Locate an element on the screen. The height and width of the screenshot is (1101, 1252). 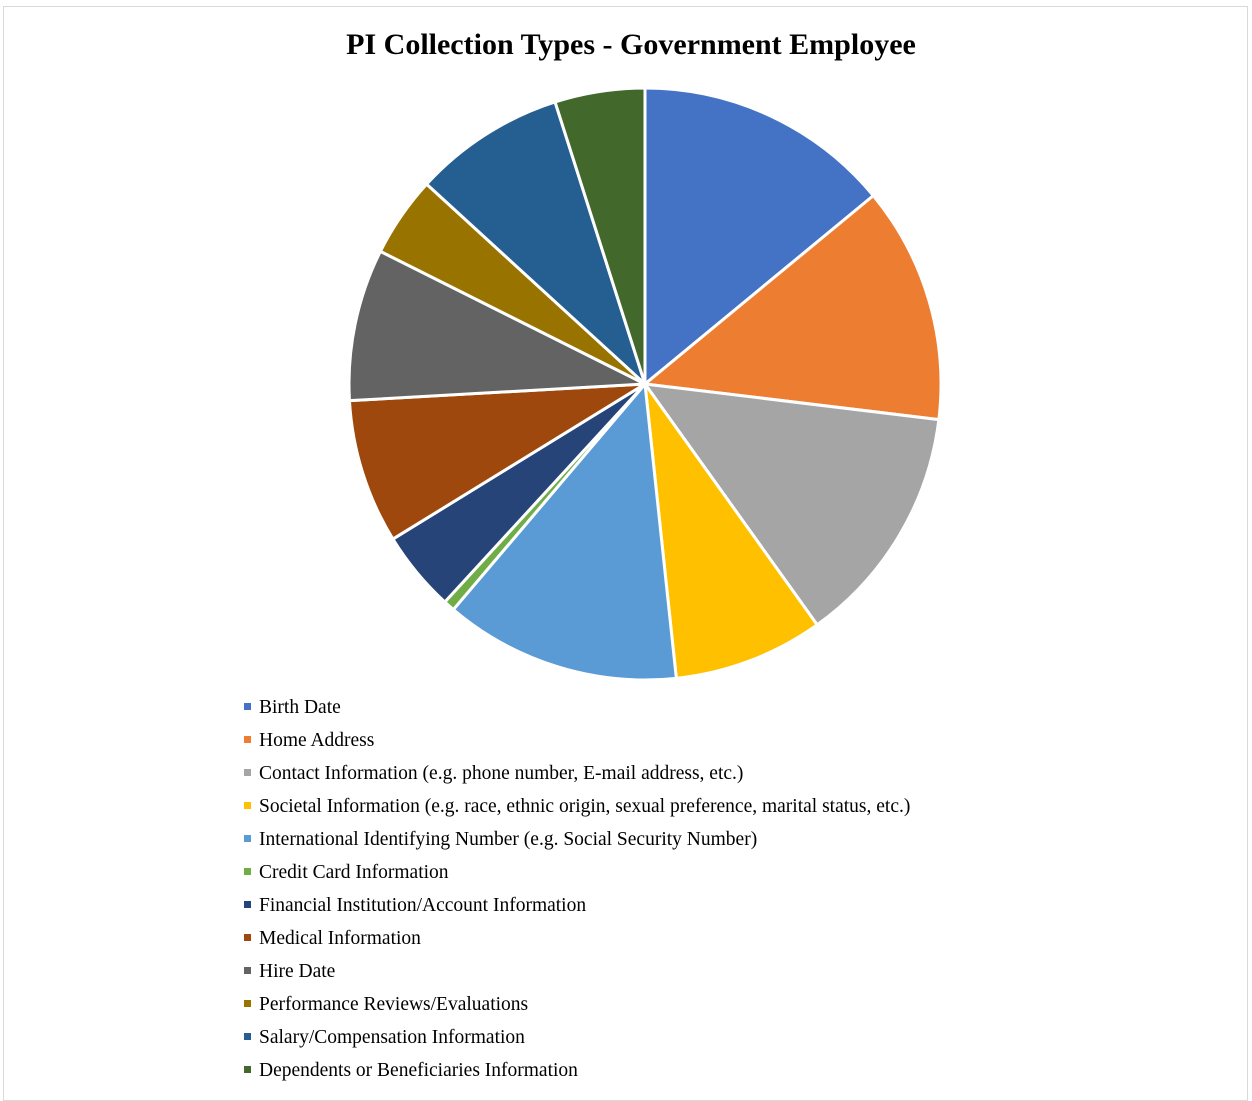
legend-item: Salary/Compensation Information is located at coordinates (577, 1040).